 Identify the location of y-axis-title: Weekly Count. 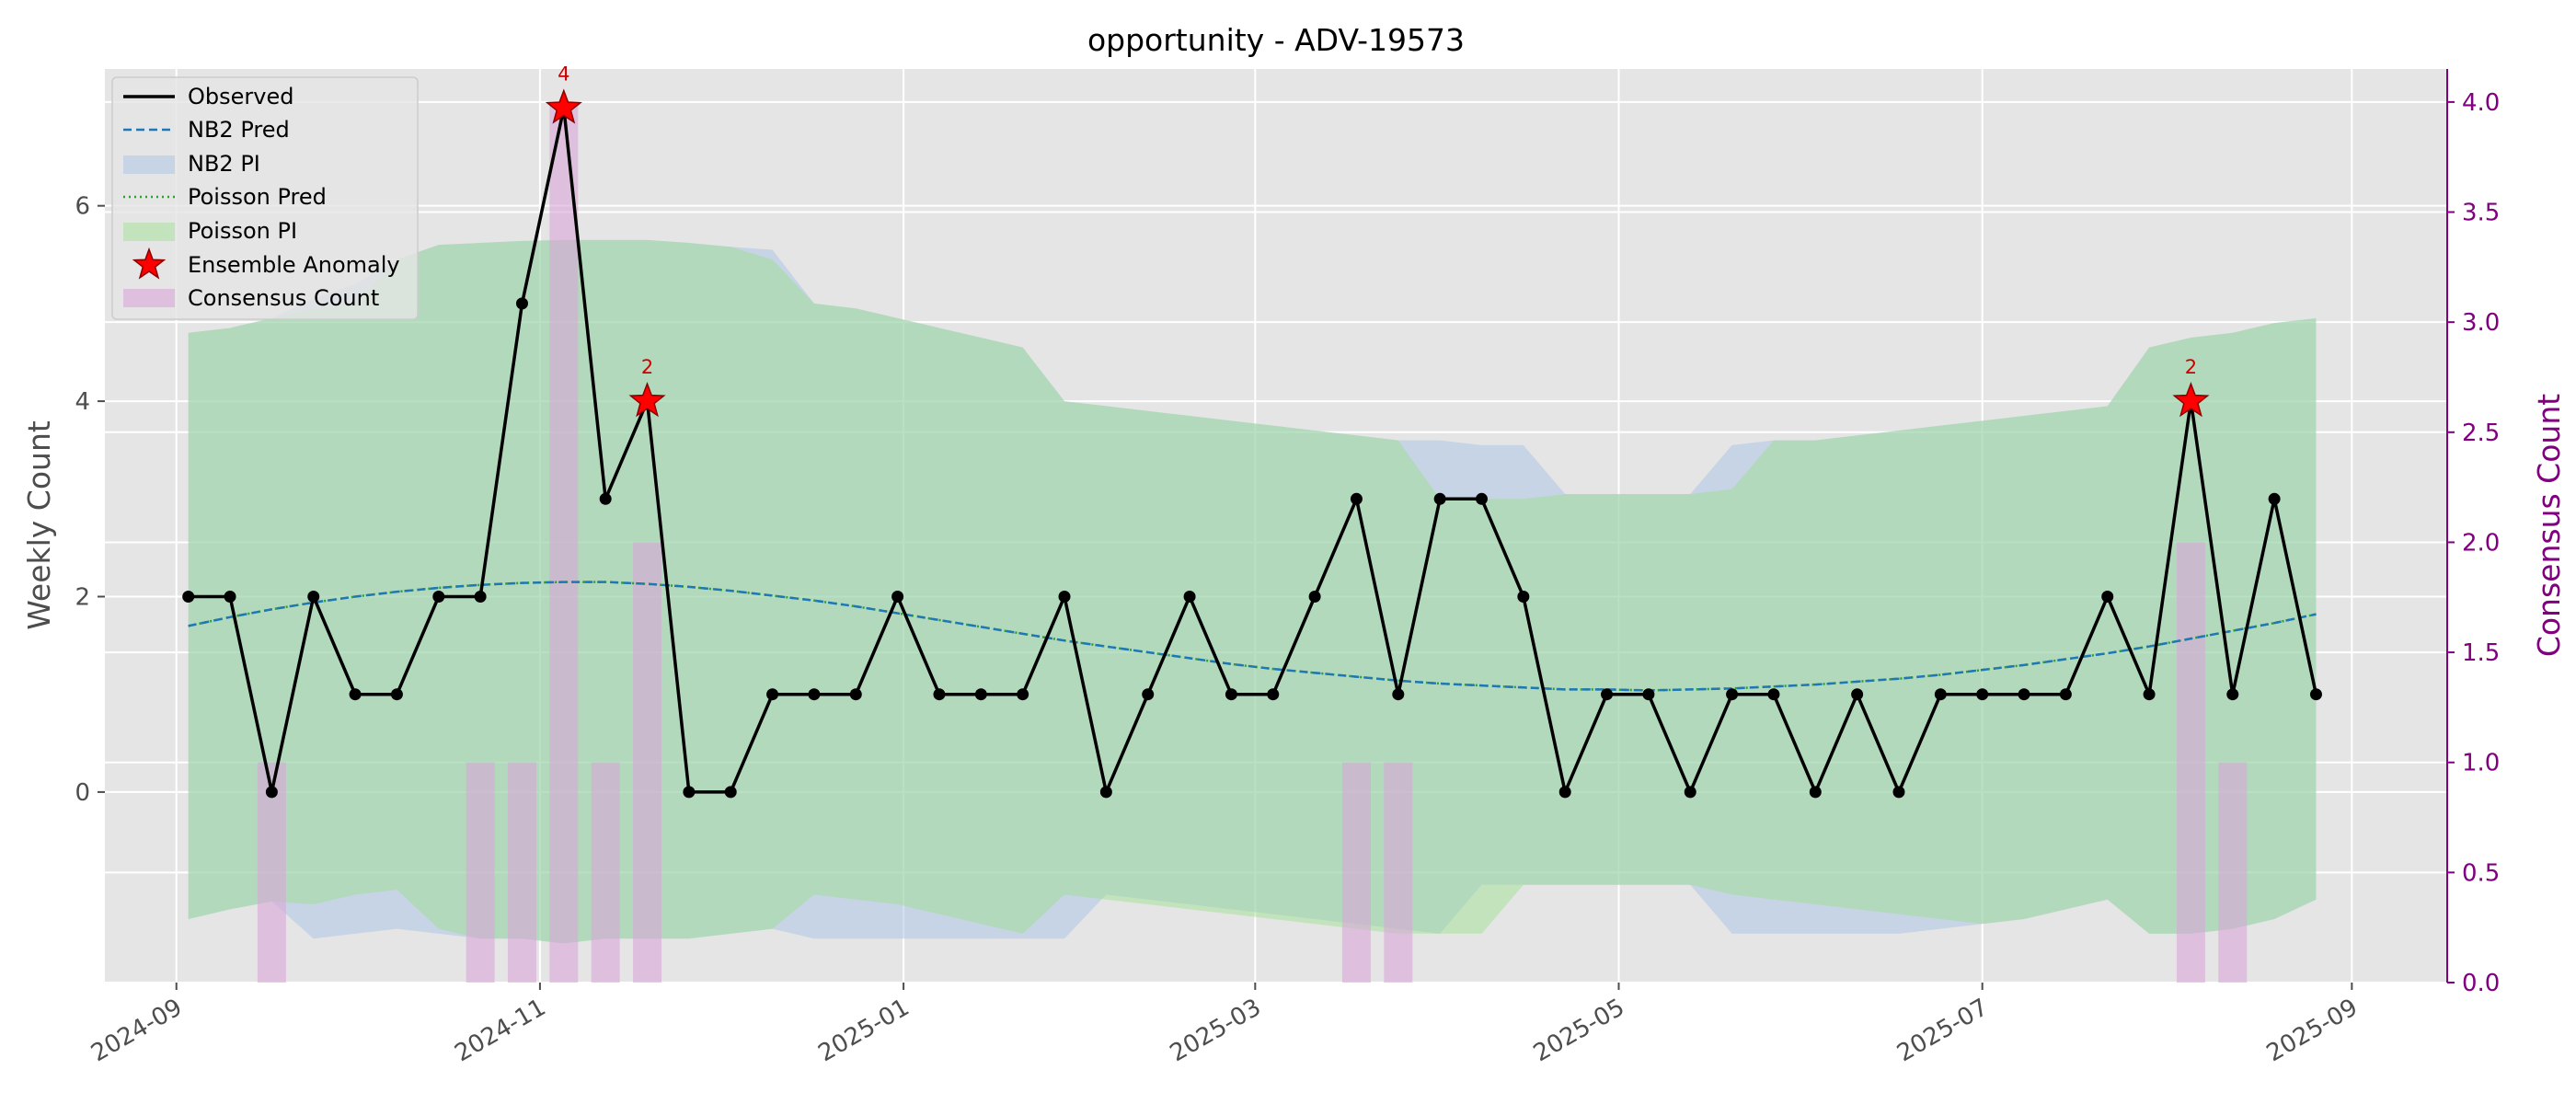
(39, 525).